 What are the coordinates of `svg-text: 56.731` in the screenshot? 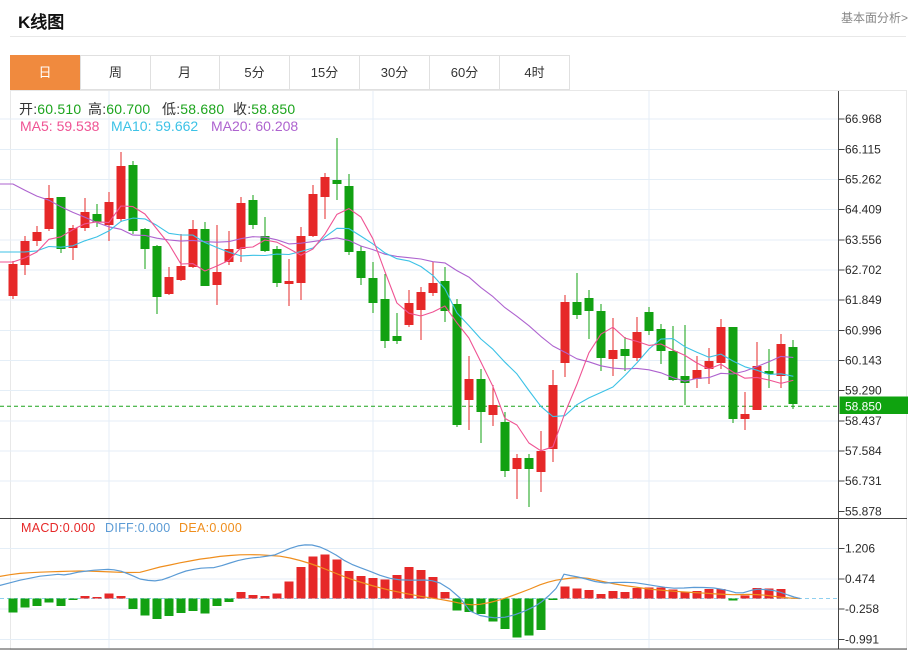 It's located at (863, 481).